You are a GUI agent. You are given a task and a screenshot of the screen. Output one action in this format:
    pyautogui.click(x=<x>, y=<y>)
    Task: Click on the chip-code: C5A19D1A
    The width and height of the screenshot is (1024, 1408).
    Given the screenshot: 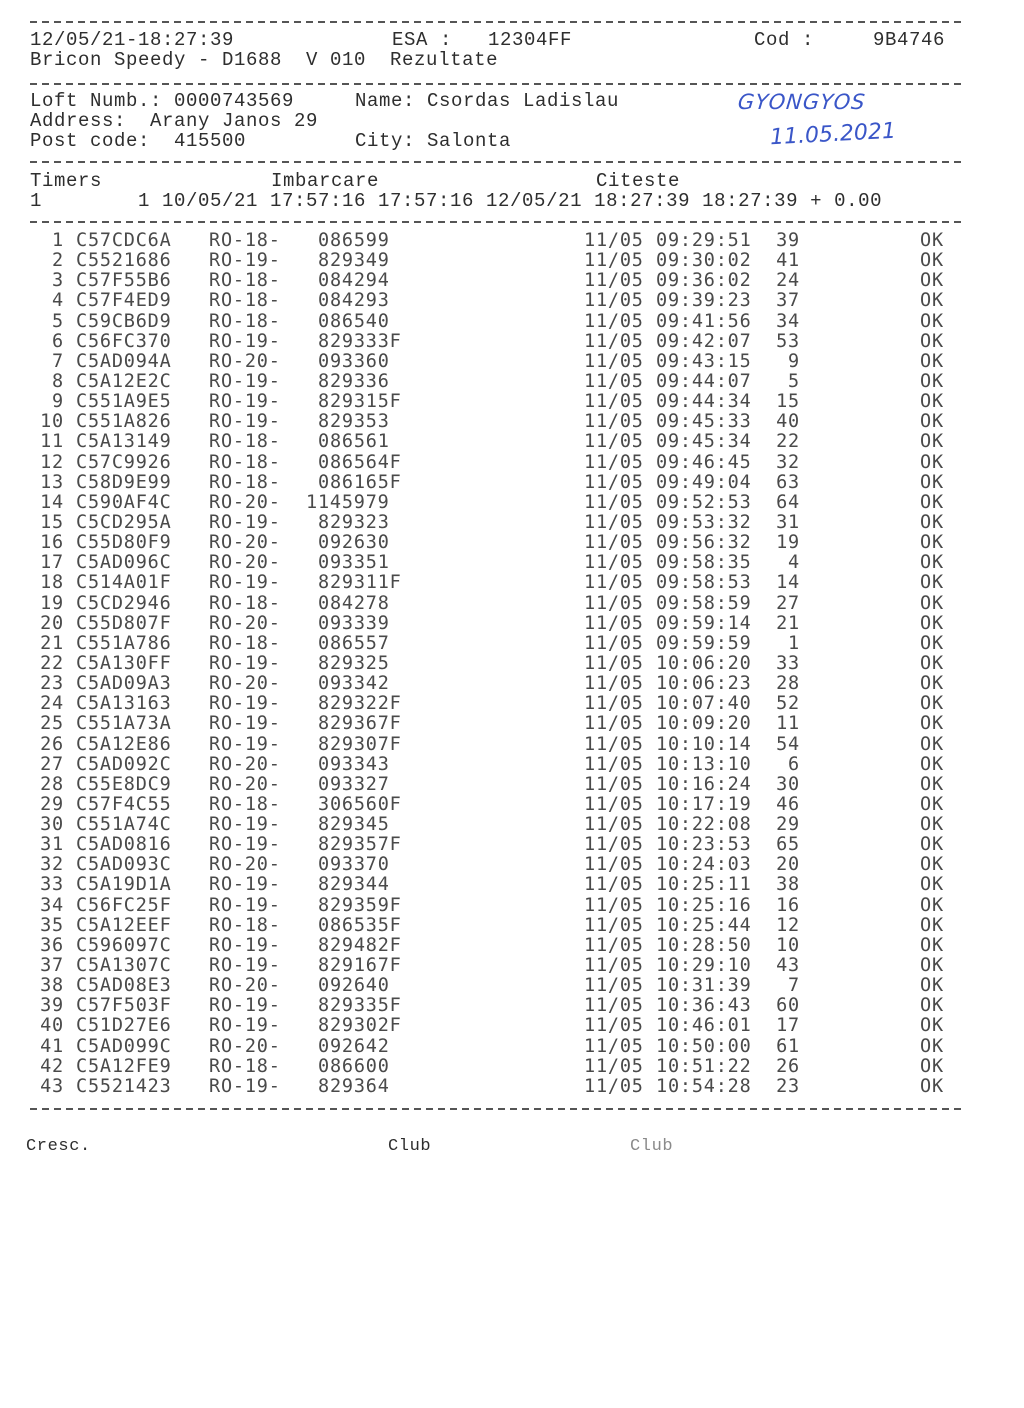 What is the action you would take?
    pyautogui.click(x=124, y=885)
    